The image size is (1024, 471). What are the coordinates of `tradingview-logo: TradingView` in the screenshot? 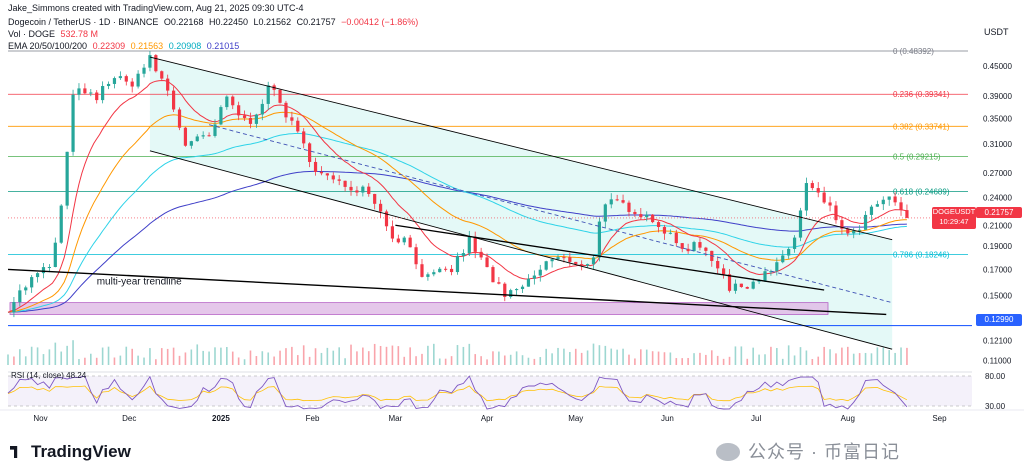 It's located at (70, 452).